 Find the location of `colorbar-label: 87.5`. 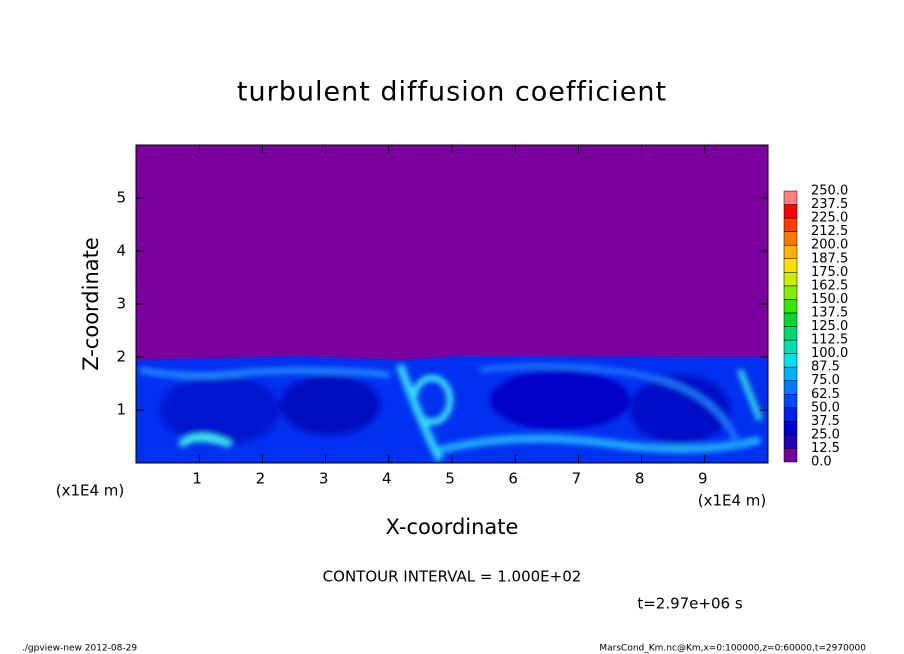

colorbar-label: 87.5 is located at coordinates (825, 367).